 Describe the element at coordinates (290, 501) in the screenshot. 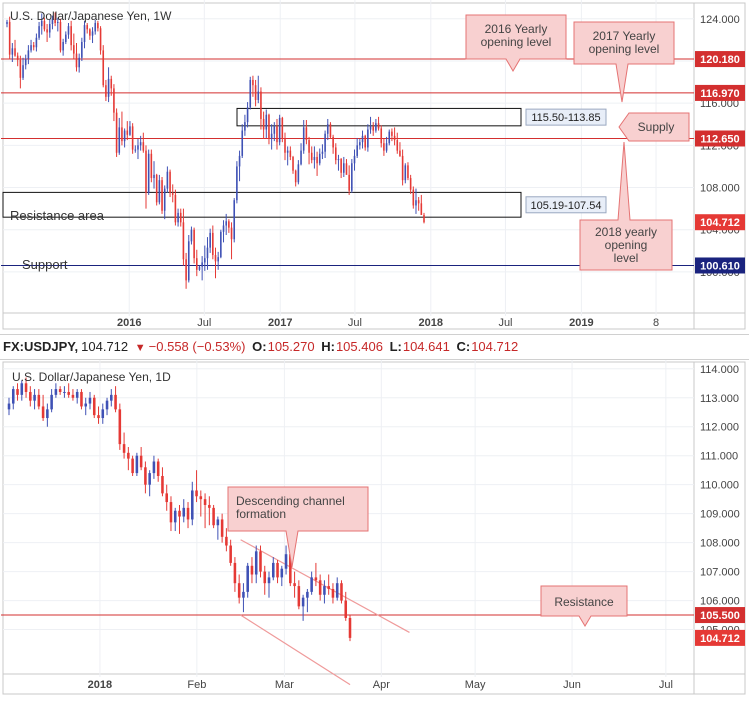

I see `callout-descending-channel-text: Descending channel` at that location.